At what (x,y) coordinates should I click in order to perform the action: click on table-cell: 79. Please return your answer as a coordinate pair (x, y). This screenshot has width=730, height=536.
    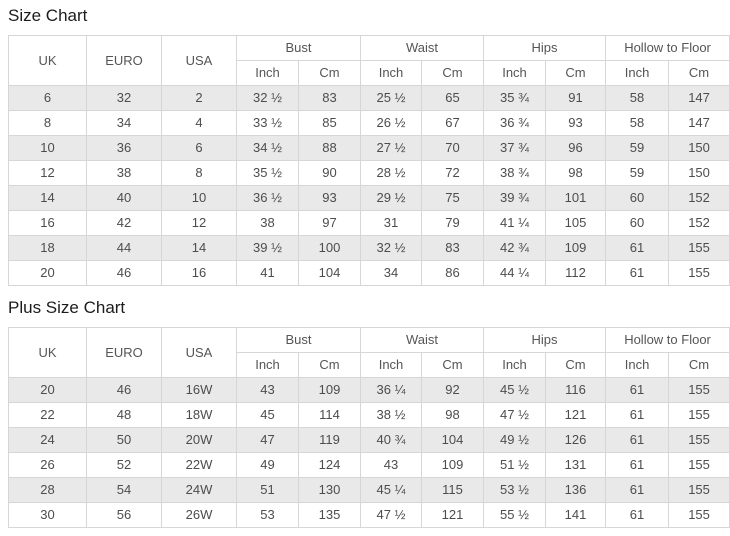
    Looking at the image, I should click on (453, 223).